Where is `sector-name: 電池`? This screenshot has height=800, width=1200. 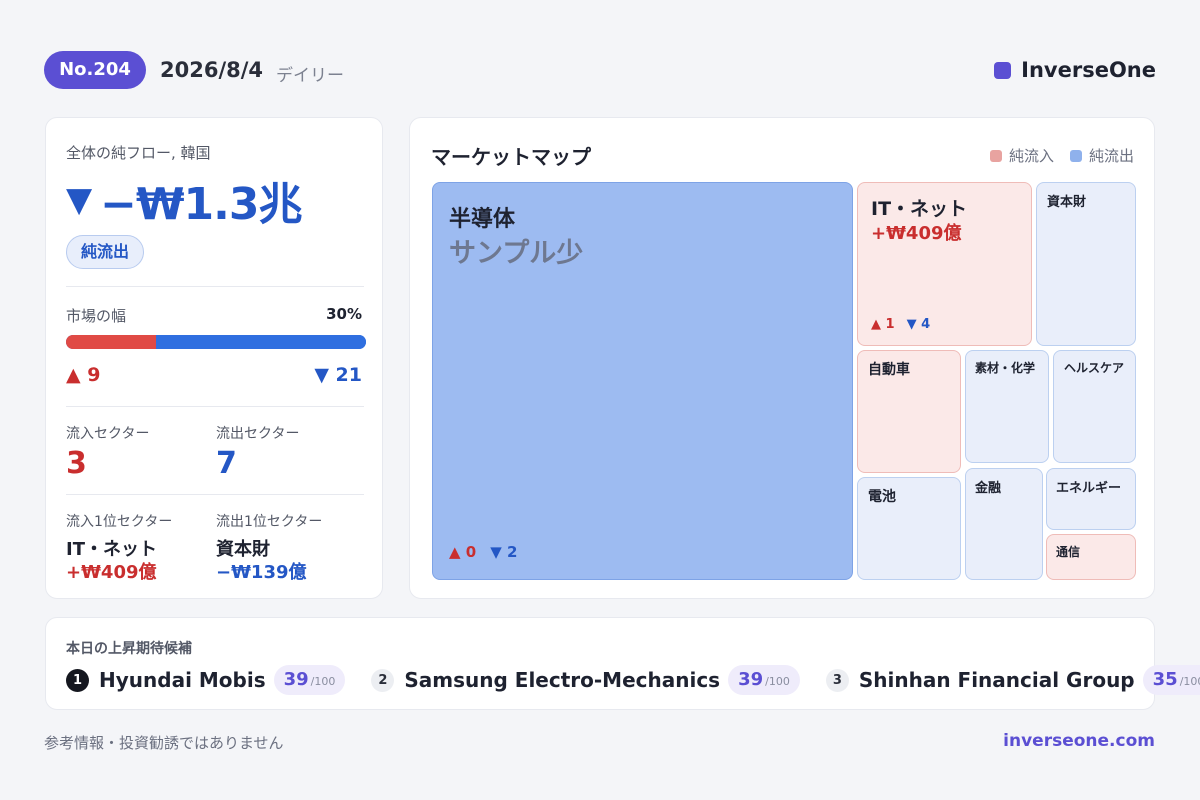 sector-name: 電池 is located at coordinates (882, 497).